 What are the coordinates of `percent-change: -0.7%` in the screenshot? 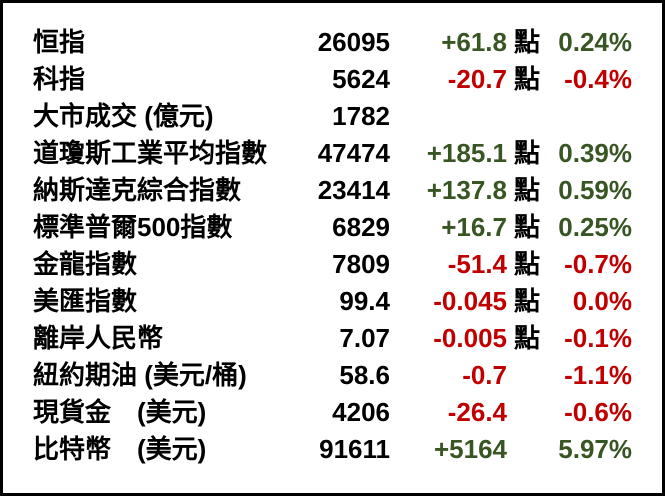 It's located at (598, 264).